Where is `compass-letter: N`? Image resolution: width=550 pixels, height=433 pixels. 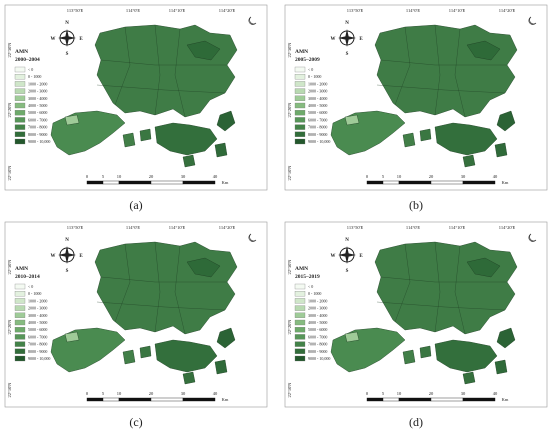 compass-letter: N is located at coordinates (67, 240).